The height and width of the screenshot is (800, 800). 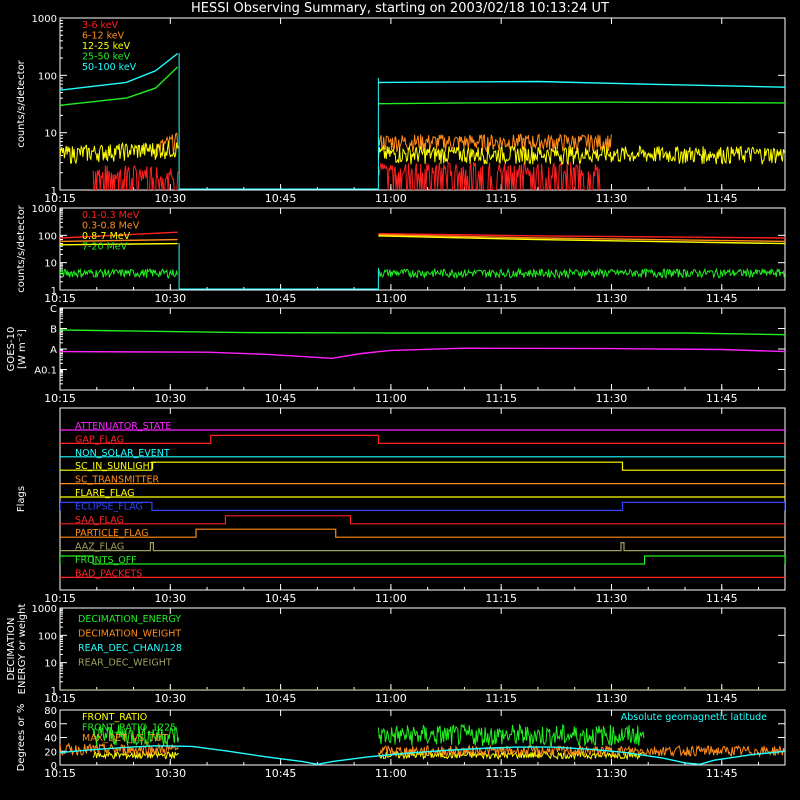 I want to click on series-25-50-kev, so click(x=422, y=86).